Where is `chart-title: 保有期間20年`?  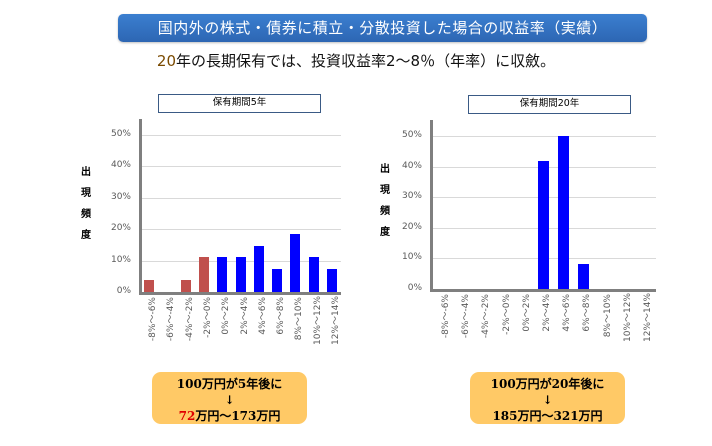 chart-title: 保有期間20年 is located at coordinates (549, 104).